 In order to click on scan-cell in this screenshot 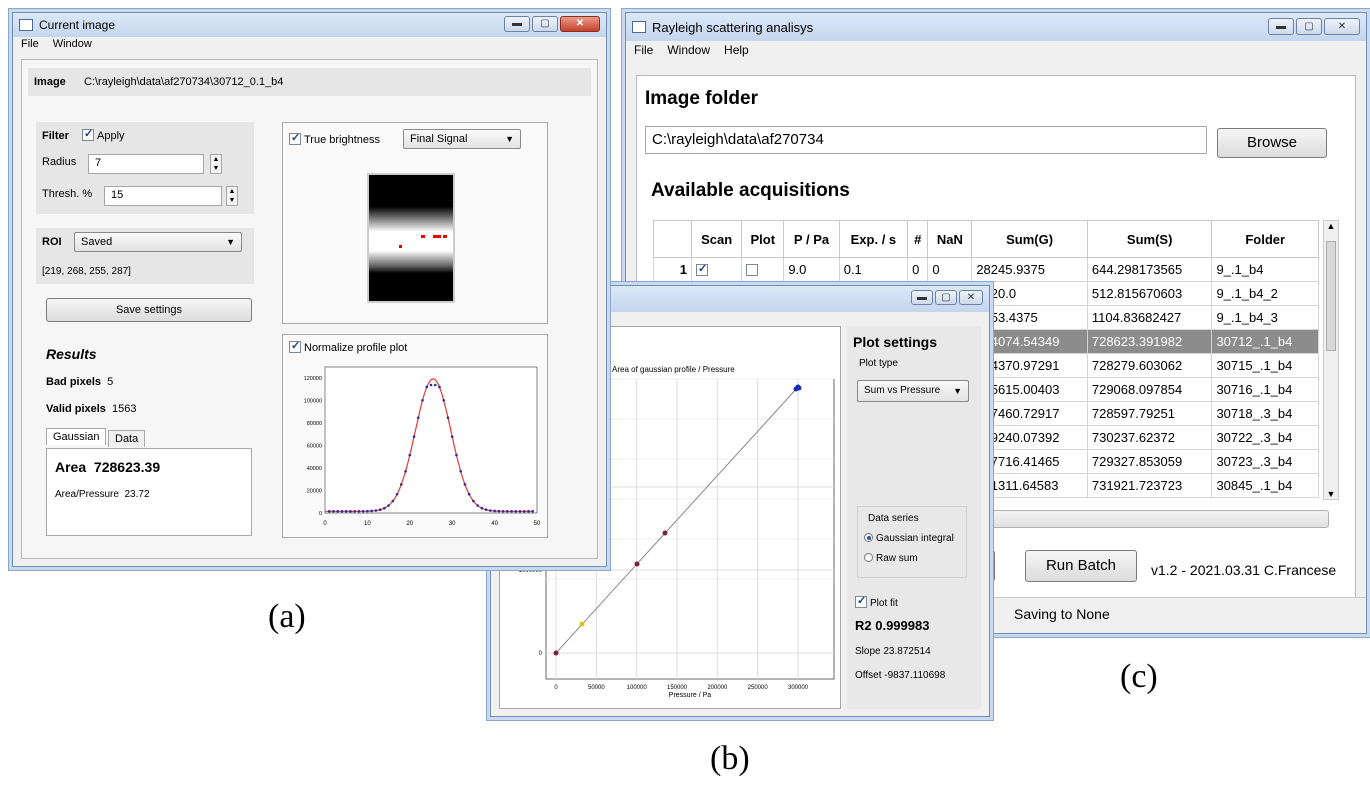, I will do `click(717, 270)`.